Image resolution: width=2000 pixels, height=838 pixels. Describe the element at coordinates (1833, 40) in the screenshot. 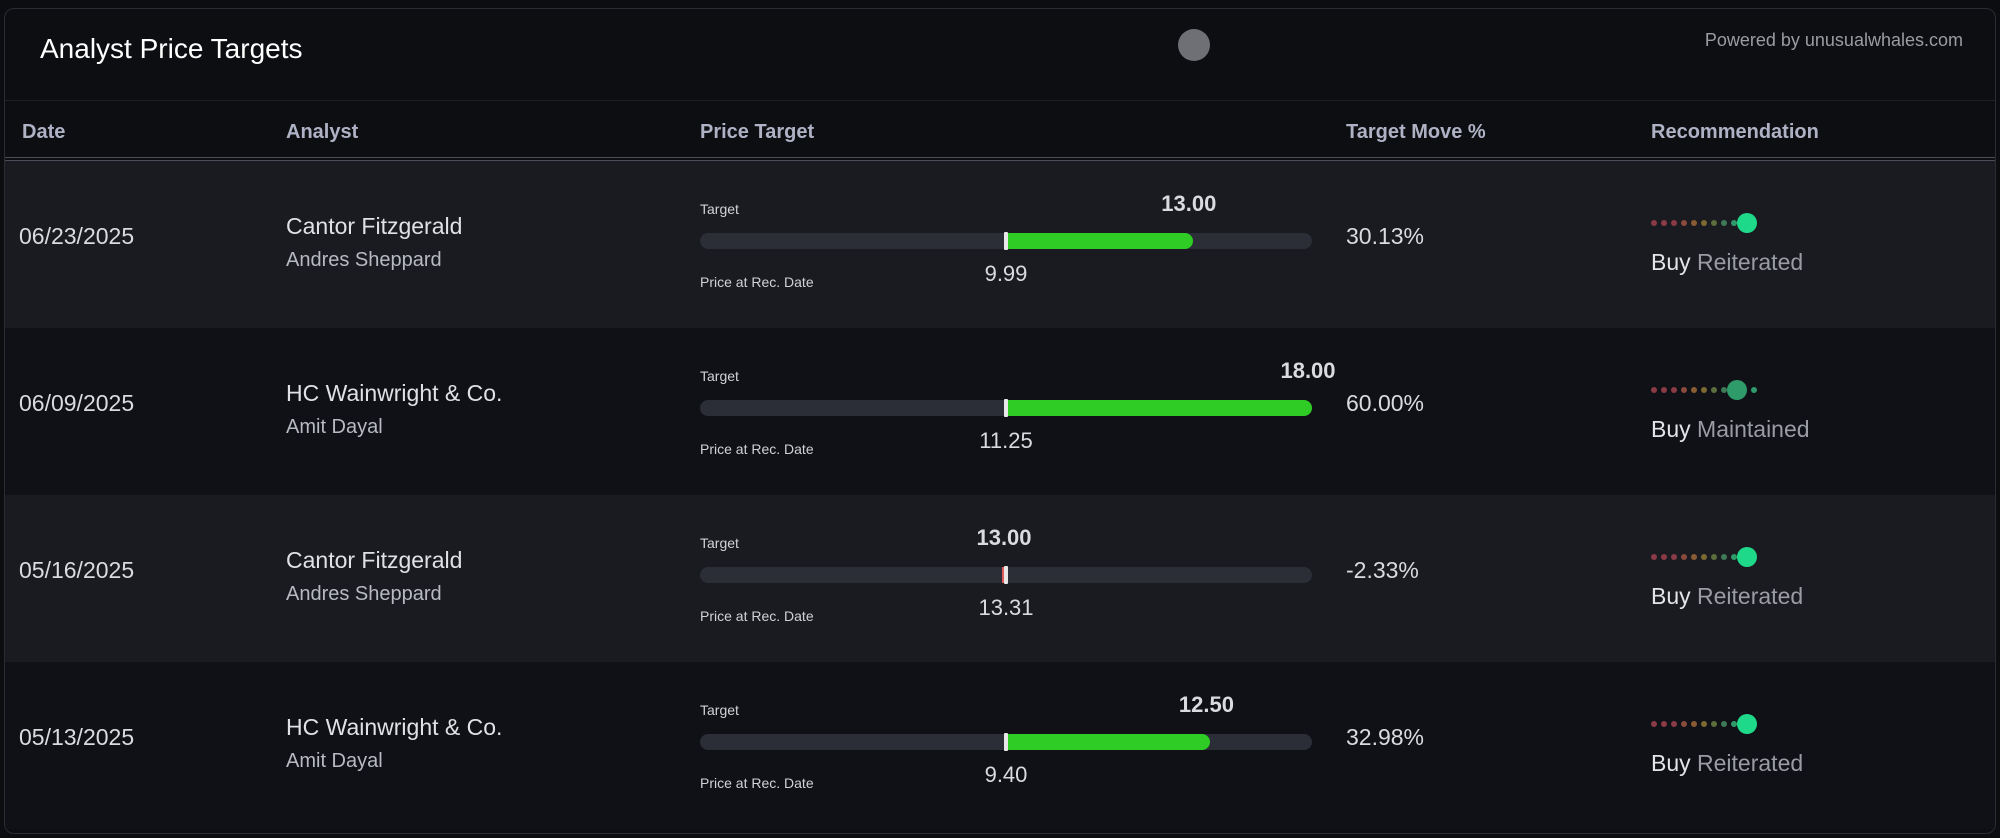

I see `powered-by-link: Powered by unusualwhales.com` at that location.